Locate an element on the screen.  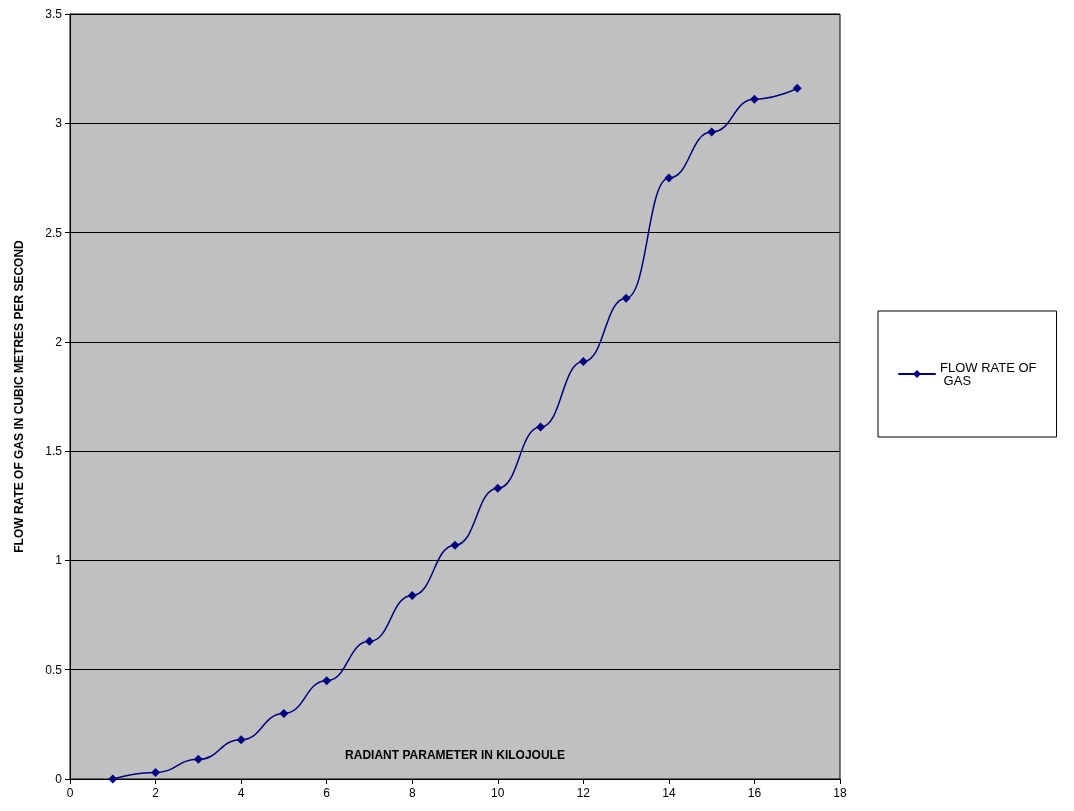
x-tick-label: 2 is located at coordinates (156, 793).